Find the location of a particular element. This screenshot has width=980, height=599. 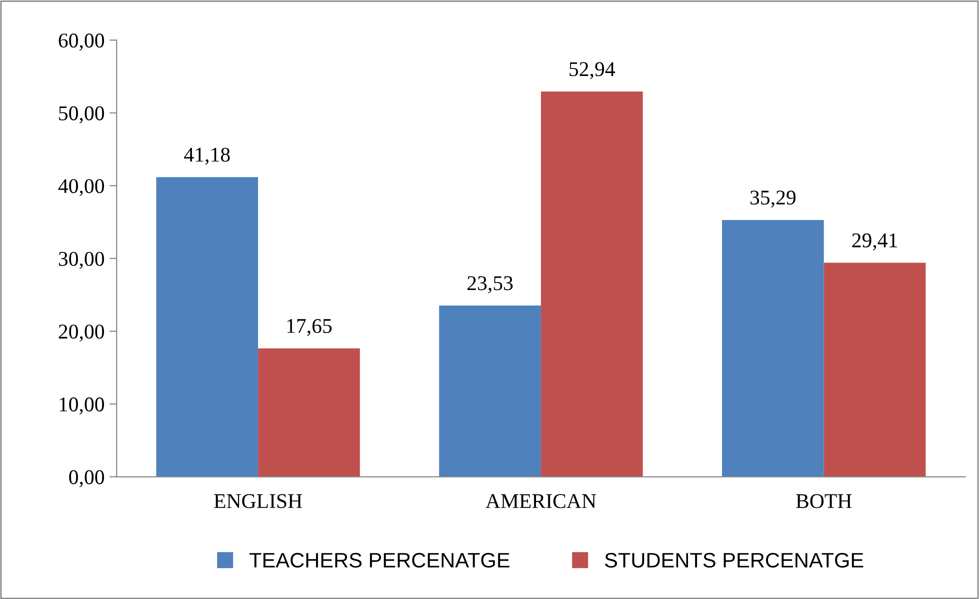

data-label: 41,18 is located at coordinates (207, 156).